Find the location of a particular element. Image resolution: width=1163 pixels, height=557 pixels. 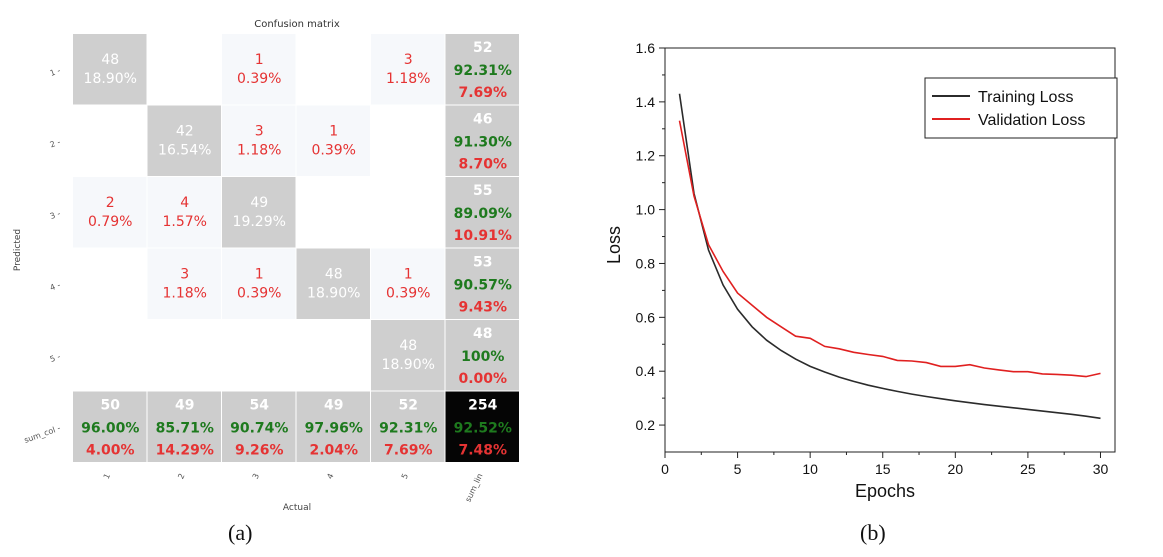

summary-count: 50 is located at coordinates (111, 406).